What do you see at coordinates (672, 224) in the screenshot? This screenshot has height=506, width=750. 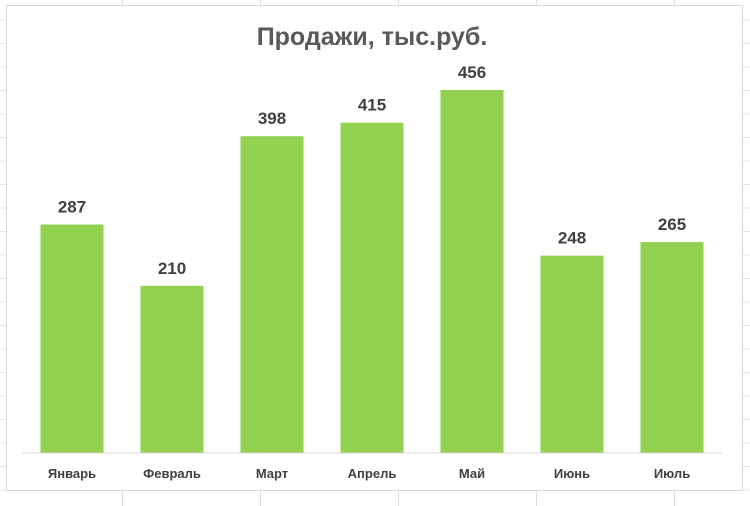 I see `data-label-7: 265` at bounding box center [672, 224].